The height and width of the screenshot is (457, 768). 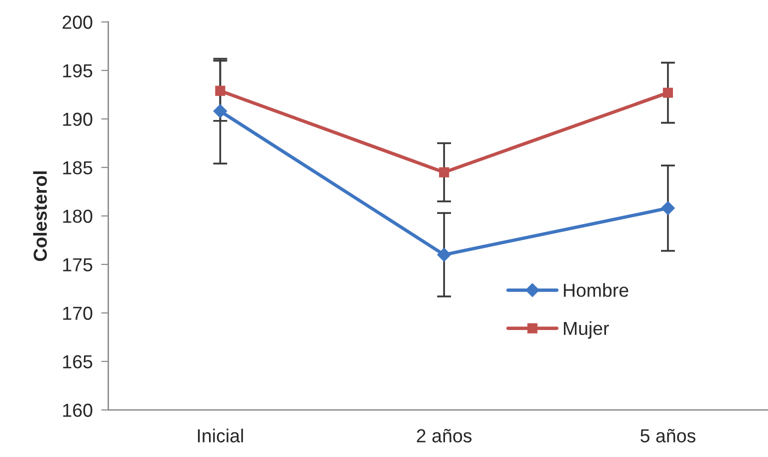 What do you see at coordinates (444, 435) in the screenshot?
I see `x-tick-label: 2 años` at bounding box center [444, 435].